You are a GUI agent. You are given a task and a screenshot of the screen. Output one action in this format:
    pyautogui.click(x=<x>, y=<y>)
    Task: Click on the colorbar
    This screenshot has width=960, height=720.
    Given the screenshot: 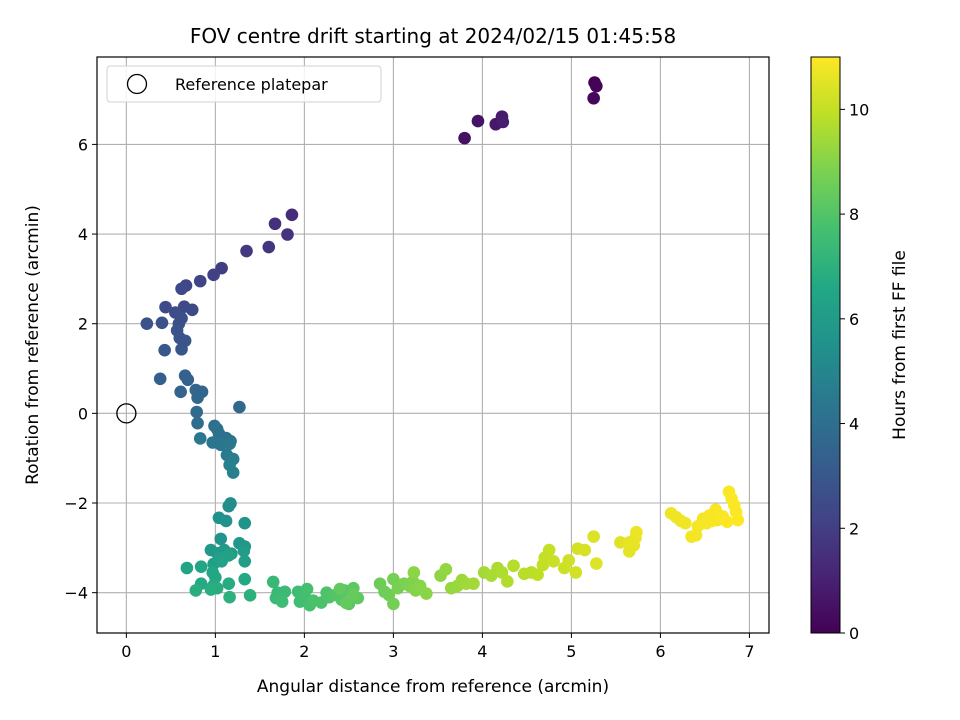 What is the action you would take?
    pyautogui.click(x=825, y=345)
    